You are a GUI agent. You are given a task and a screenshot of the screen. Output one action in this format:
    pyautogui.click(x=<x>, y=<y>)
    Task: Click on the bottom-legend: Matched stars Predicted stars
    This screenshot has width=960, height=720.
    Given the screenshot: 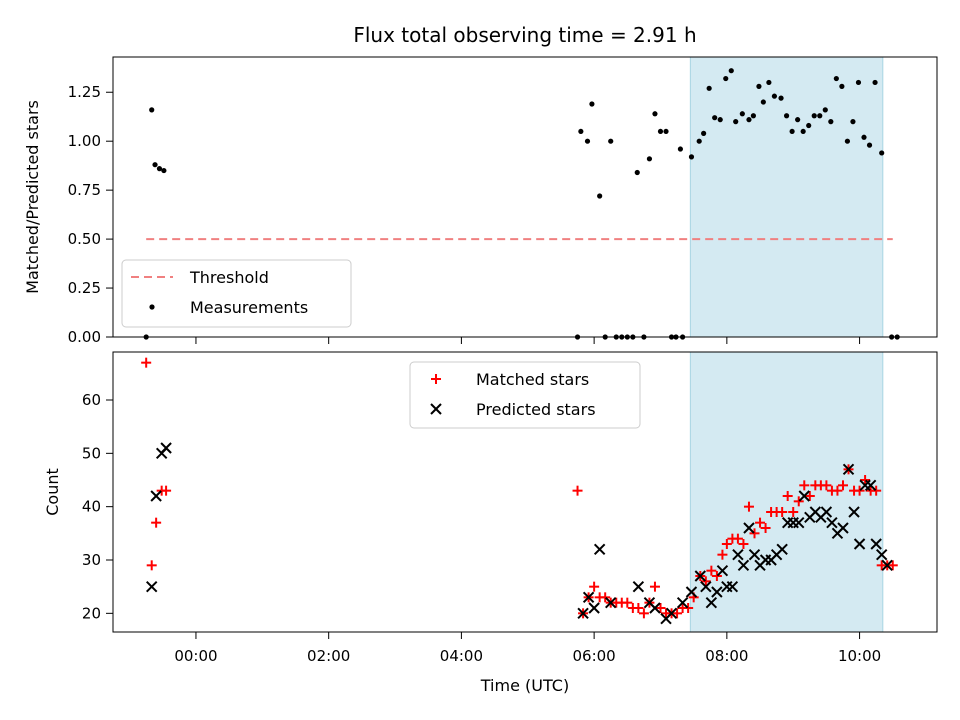 What is the action you would take?
    pyautogui.click(x=525, y=395)
    